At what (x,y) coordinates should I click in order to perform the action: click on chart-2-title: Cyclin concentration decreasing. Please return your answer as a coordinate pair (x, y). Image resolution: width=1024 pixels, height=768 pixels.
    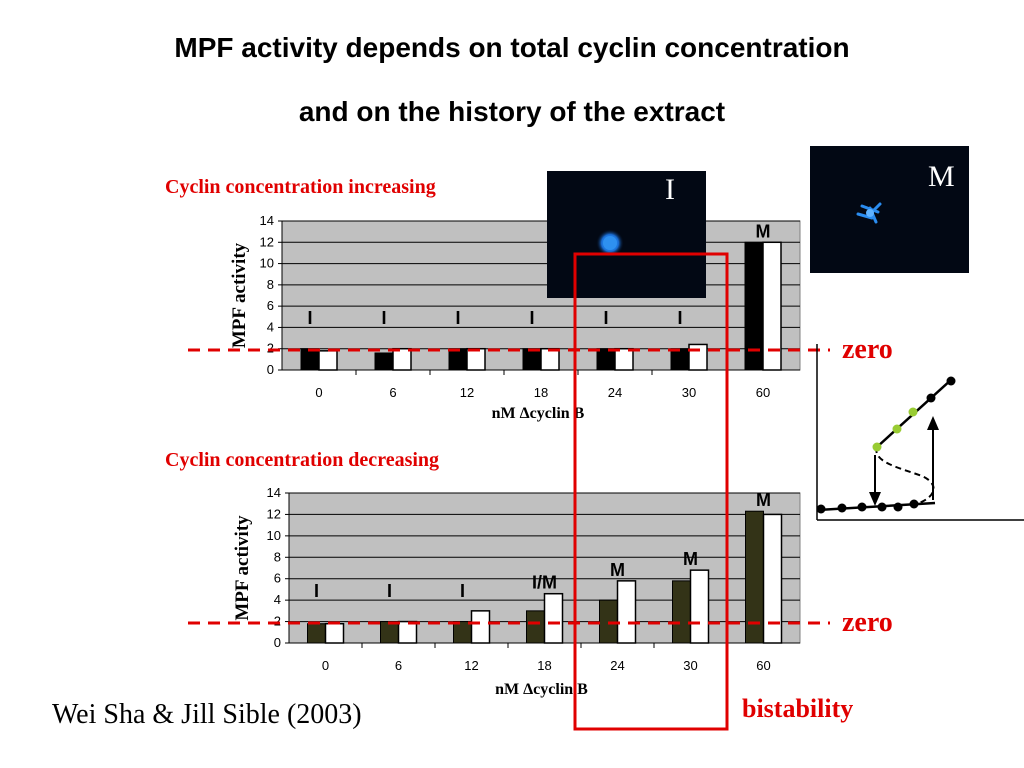
    Looking at the image, I should click on (302, 460).